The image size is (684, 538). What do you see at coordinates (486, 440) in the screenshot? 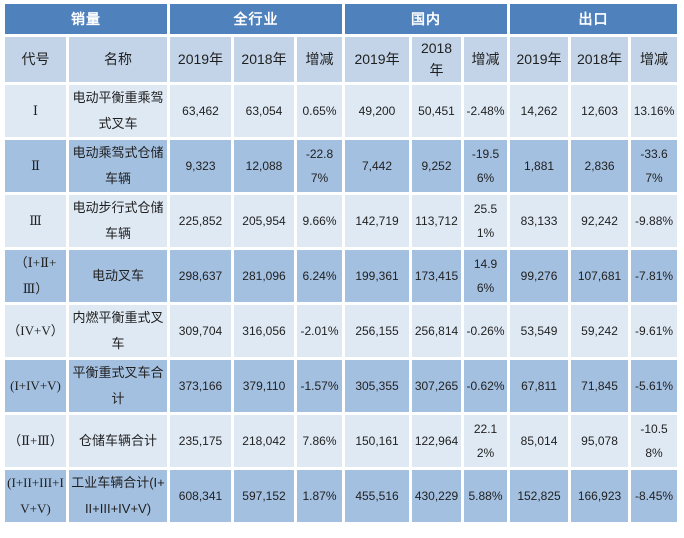
I see `cell-value: 22.12%` at bounding box center [486, 440].